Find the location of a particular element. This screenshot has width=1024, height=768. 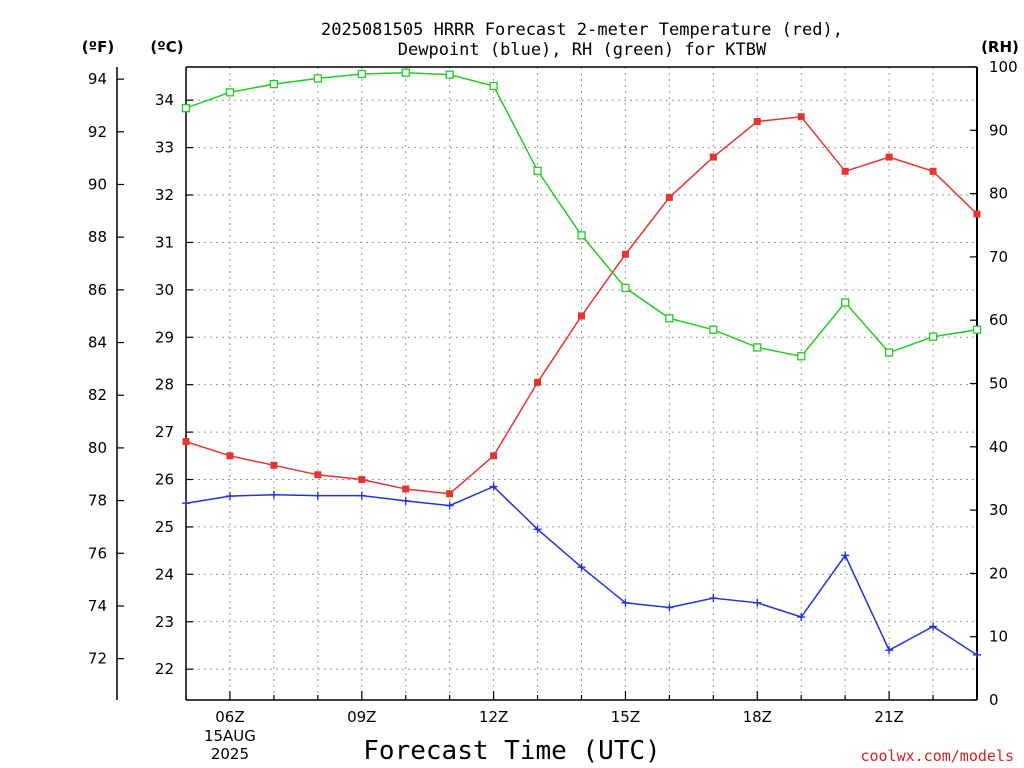

fahrenheit-tick-label: 86 is located at coordinates (97, 290).